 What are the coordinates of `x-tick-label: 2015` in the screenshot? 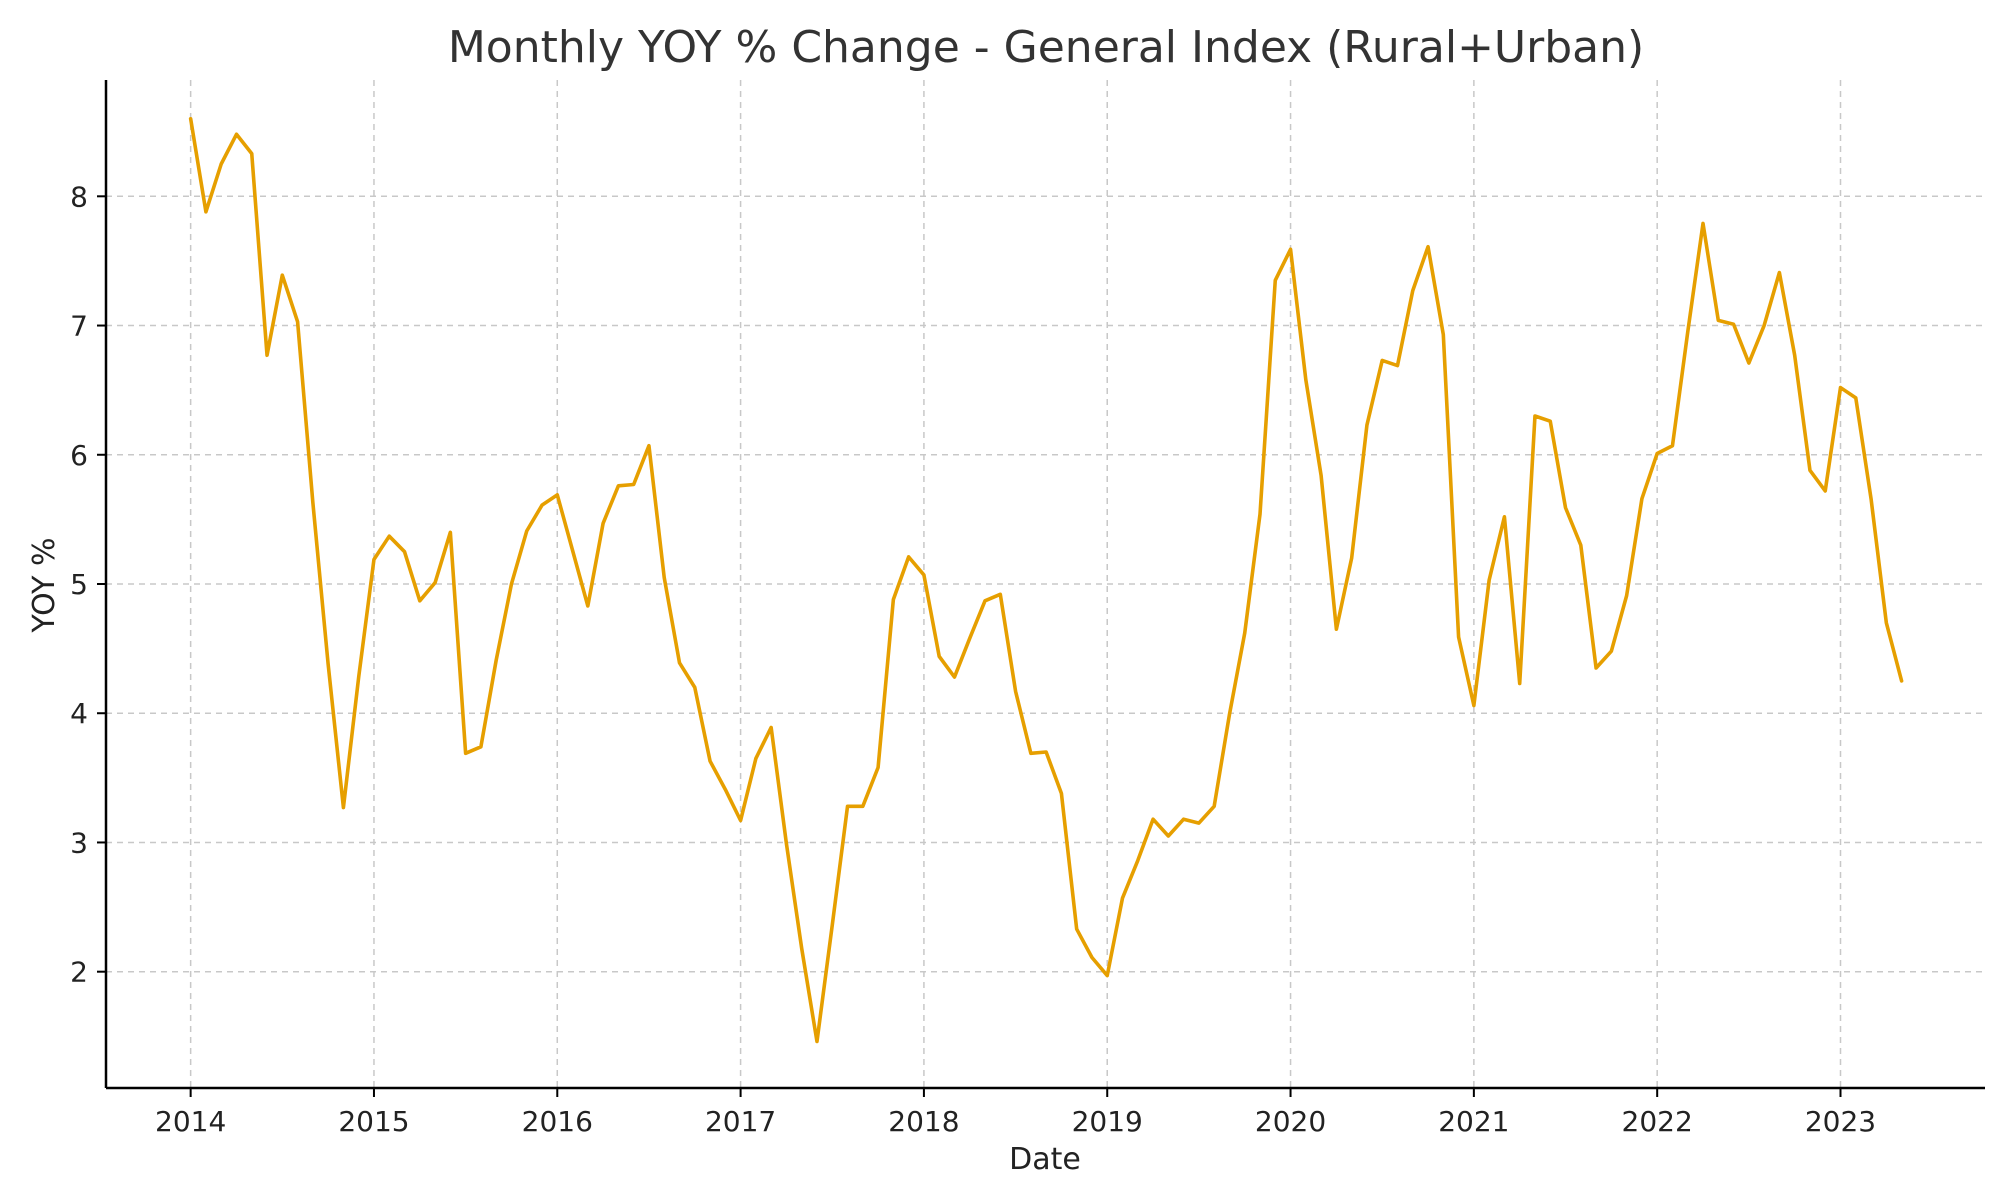 It's located at (373, 1121).